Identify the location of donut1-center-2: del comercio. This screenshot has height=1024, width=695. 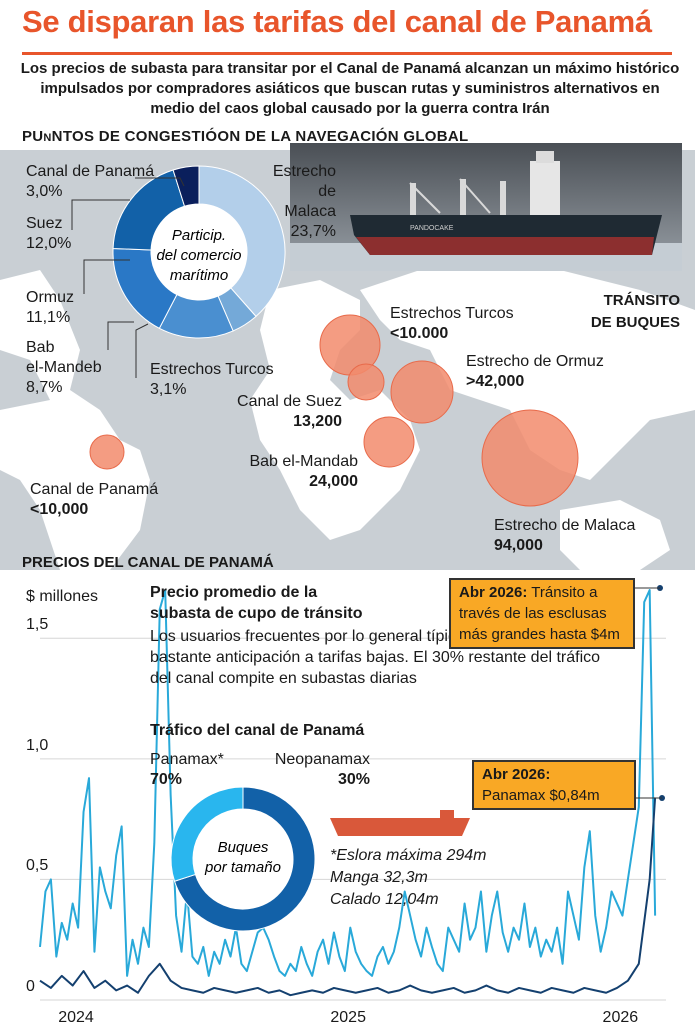
(198, 255).